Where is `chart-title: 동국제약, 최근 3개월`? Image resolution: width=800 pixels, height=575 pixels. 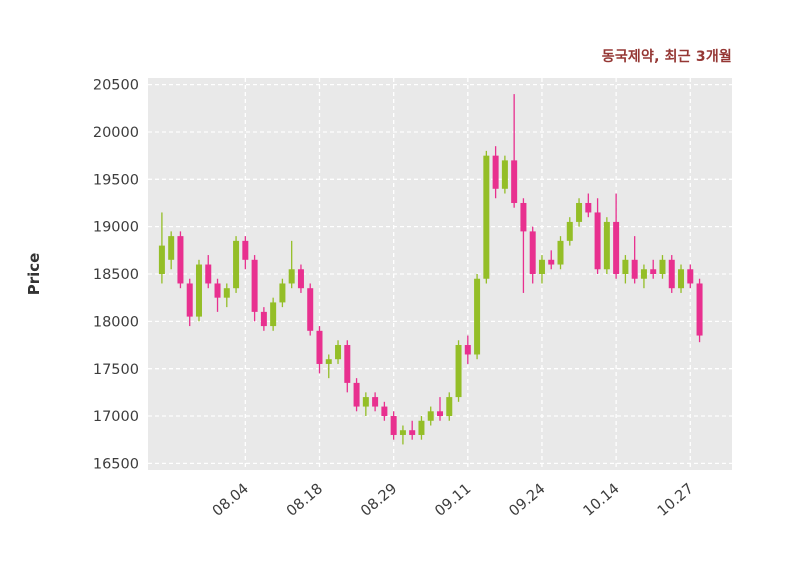
chart-title: 동국제약, 최근 3개월 is located at coordinates (666, 57).